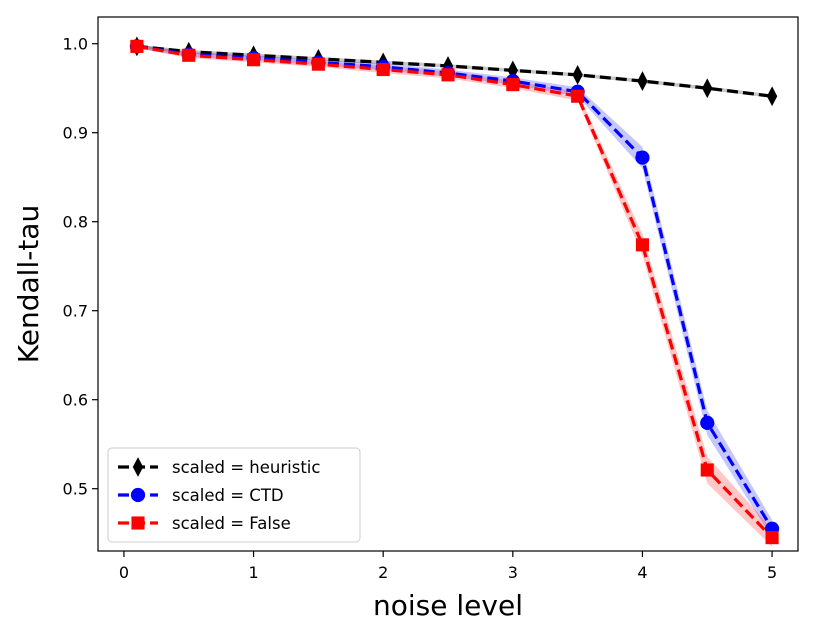  I want to click on y-axis-ticks: 0.5 0.6 0.7 0.8 0.9 1.0, so click(80, 267).